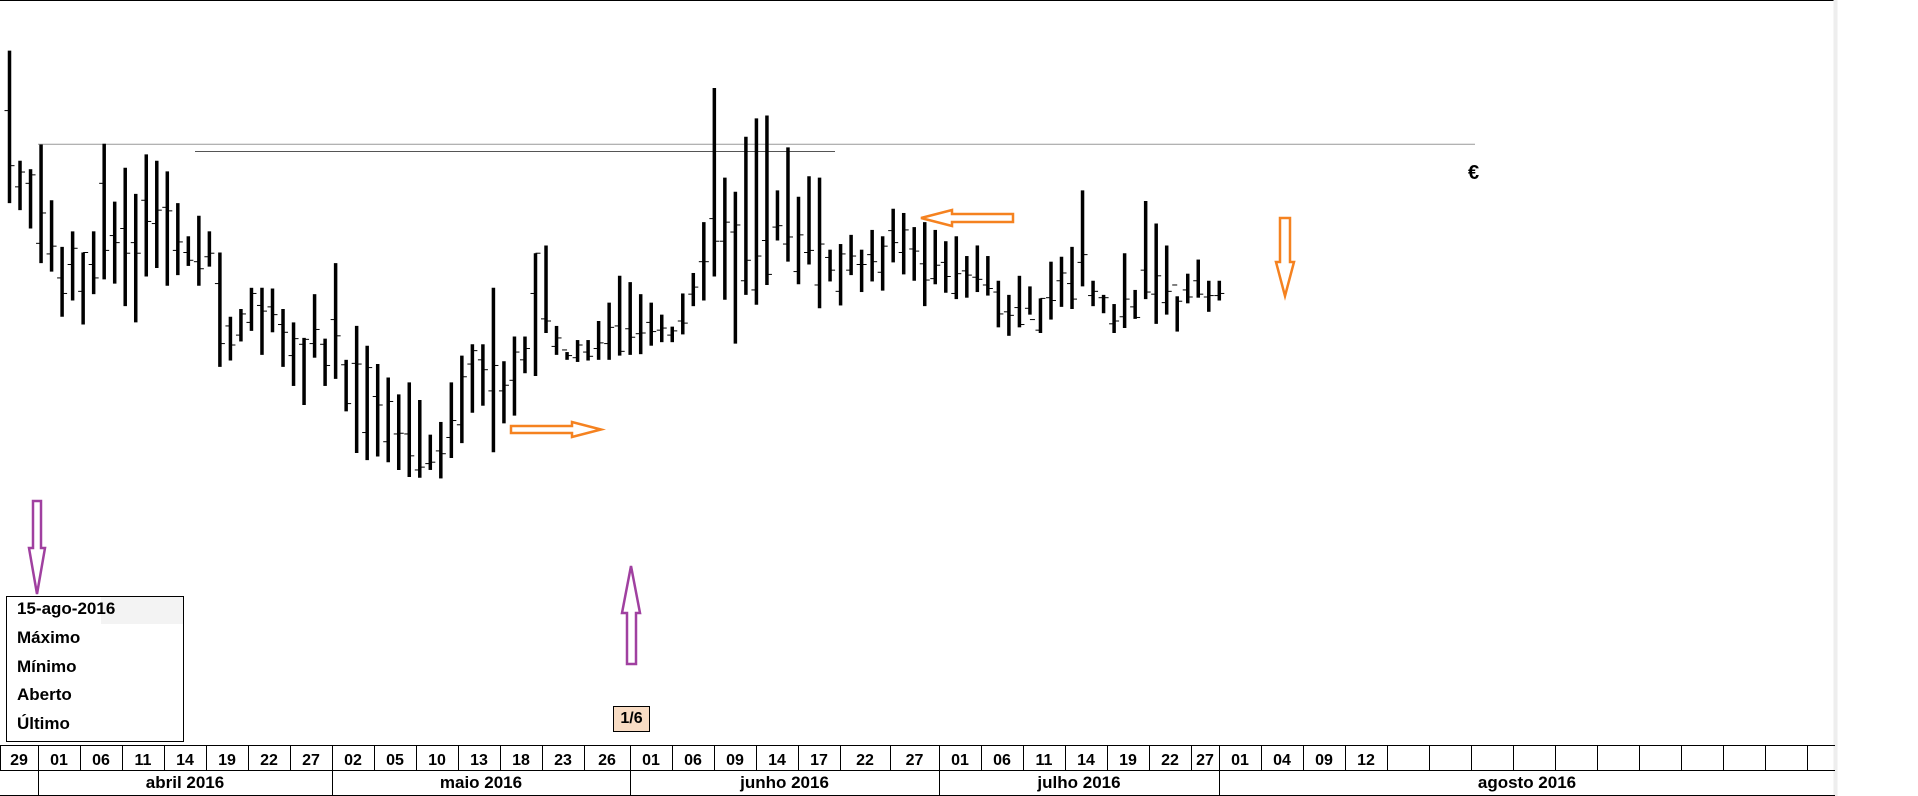  I want to click on info-last-label: Último, so click(43, 723).